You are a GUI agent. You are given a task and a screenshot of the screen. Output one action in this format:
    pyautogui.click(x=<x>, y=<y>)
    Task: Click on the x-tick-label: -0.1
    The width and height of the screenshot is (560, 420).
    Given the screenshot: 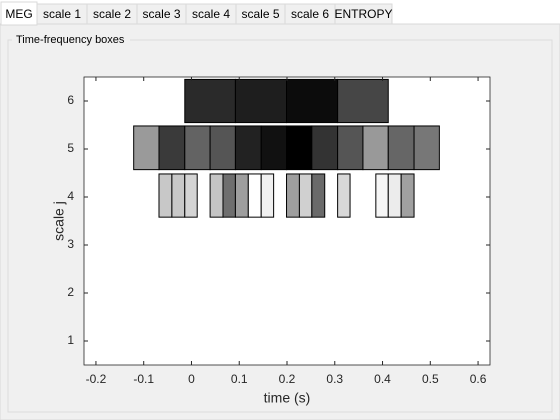 What is the action you would take?
    pyautogui.click(x=143, y=379)
    